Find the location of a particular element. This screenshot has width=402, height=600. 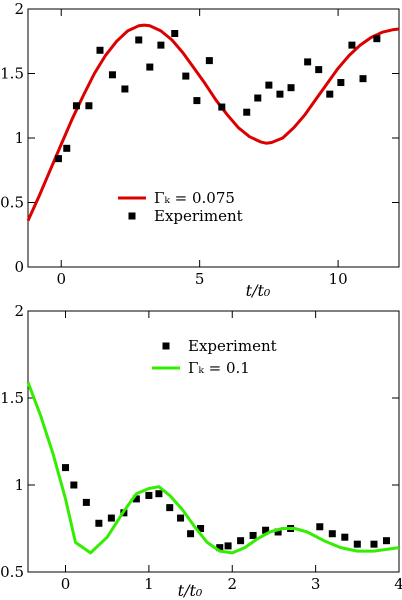

legend-label: Γₖ = 0.1 is located at coordinates (219, 368).